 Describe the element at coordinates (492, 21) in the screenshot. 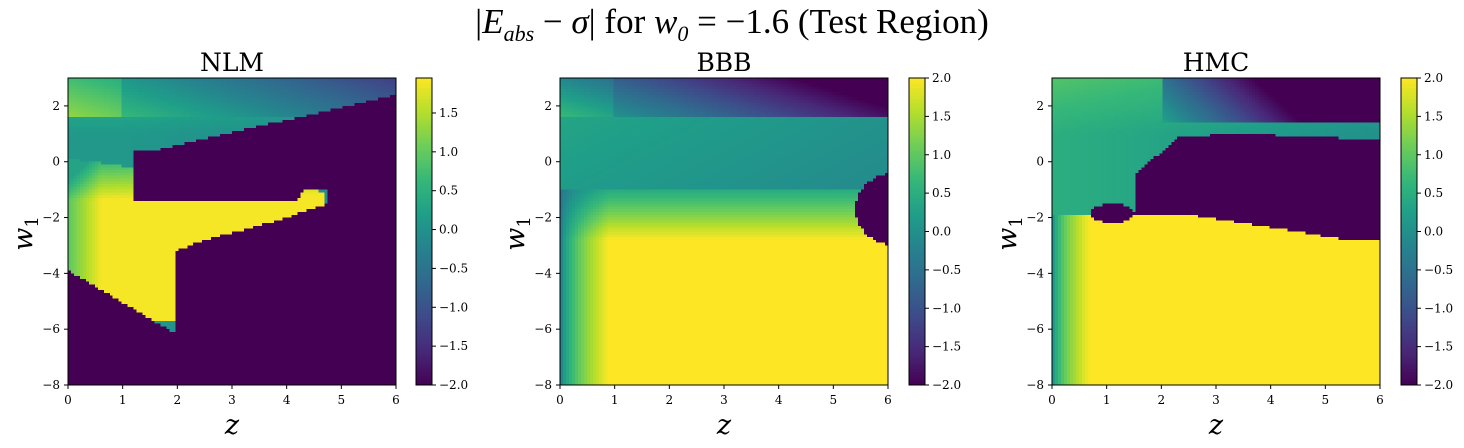

I see `title-e-symbol: E` at that location.